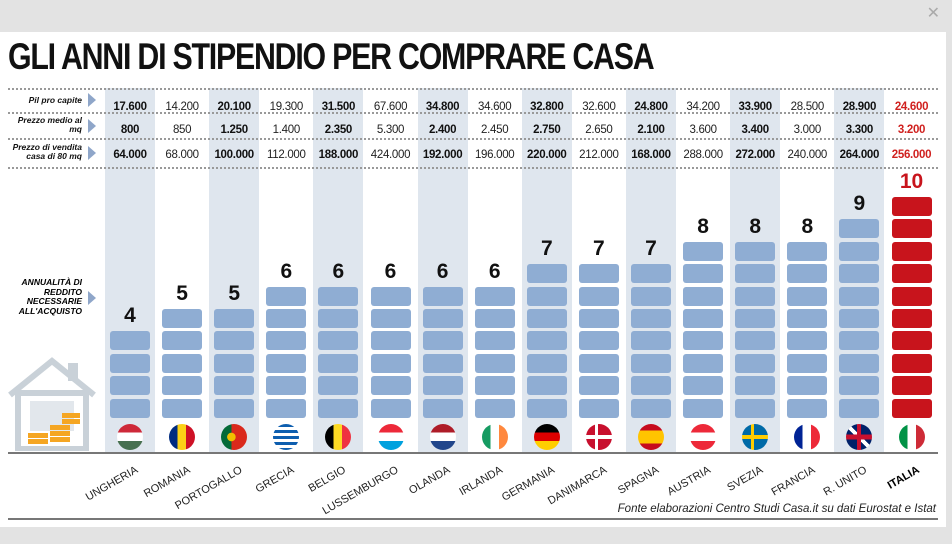  What do you see at coordinates (703, 155) in the screenshot?
I see `table-cell-prezzo-casa: 288.000` at bounding box center [703, 155].